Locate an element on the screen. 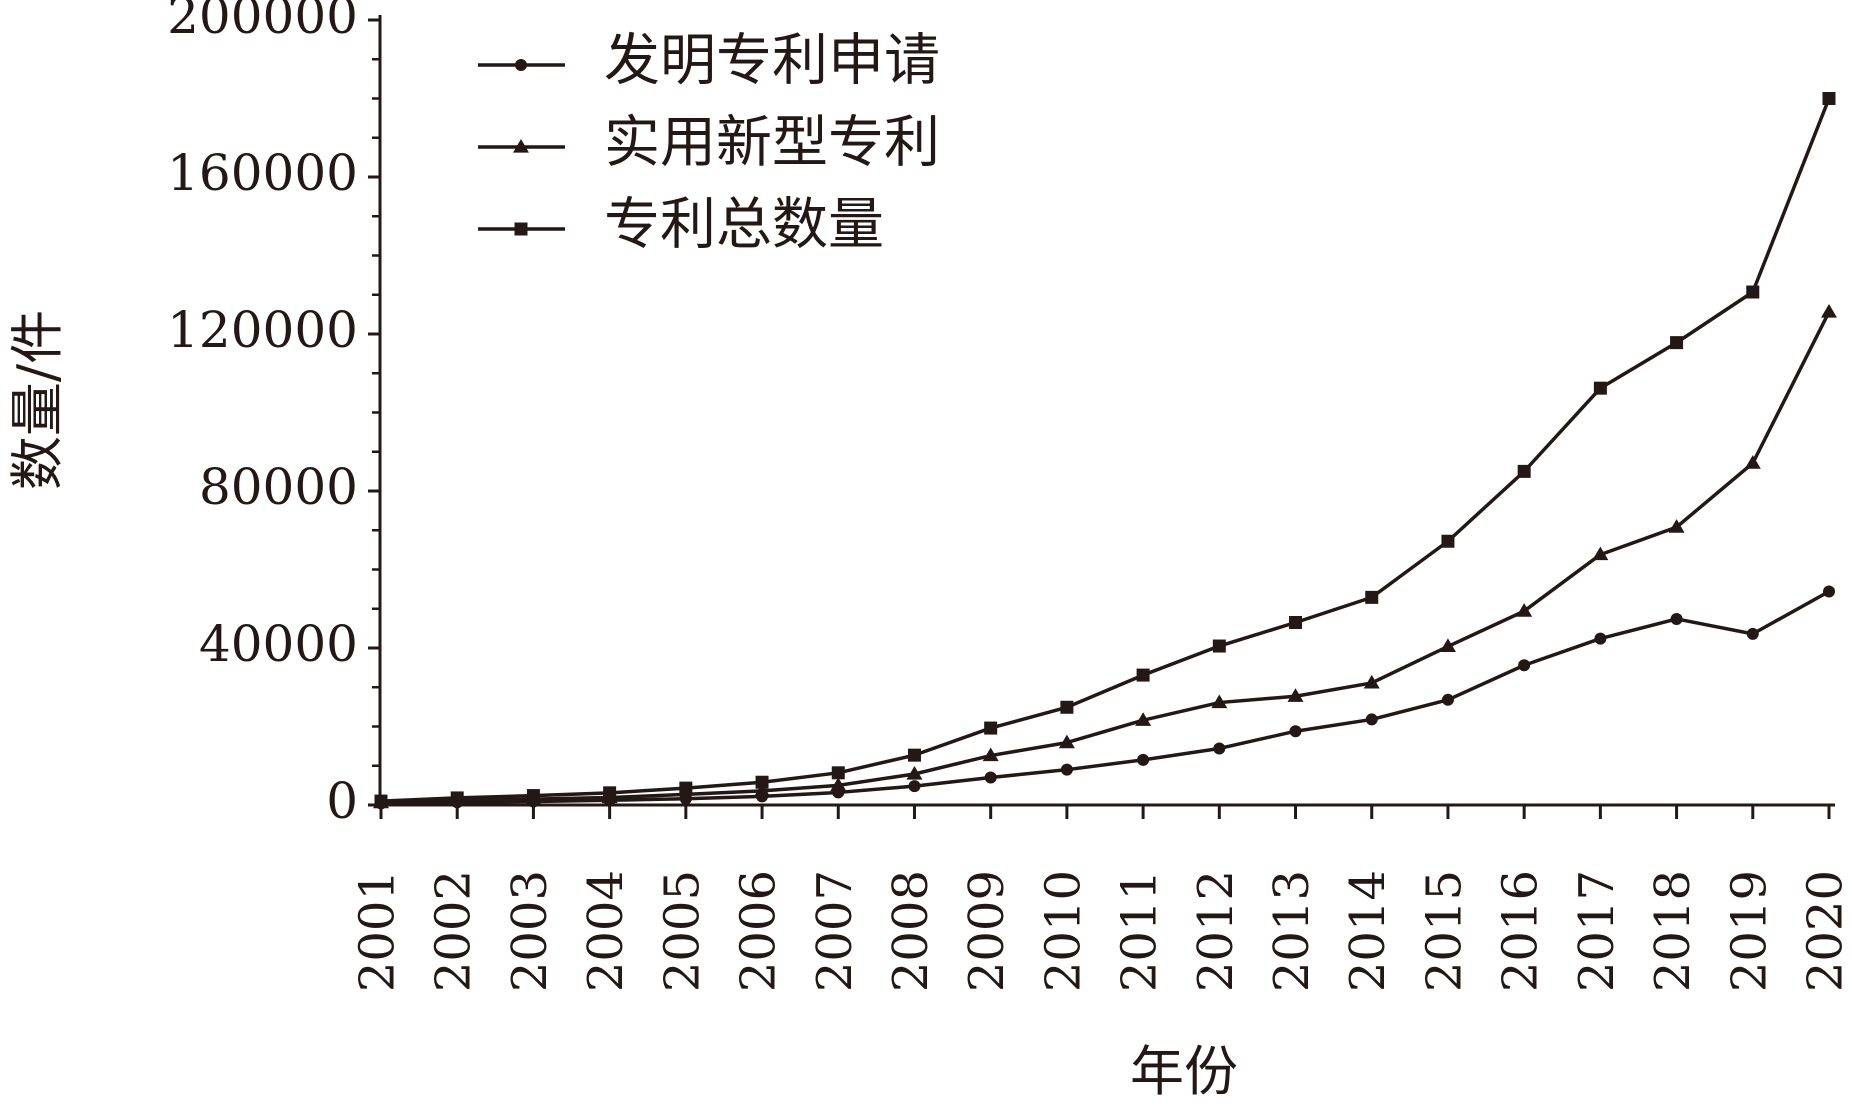  x-tick-label: 2016 is located at coordinates (1521, 931).